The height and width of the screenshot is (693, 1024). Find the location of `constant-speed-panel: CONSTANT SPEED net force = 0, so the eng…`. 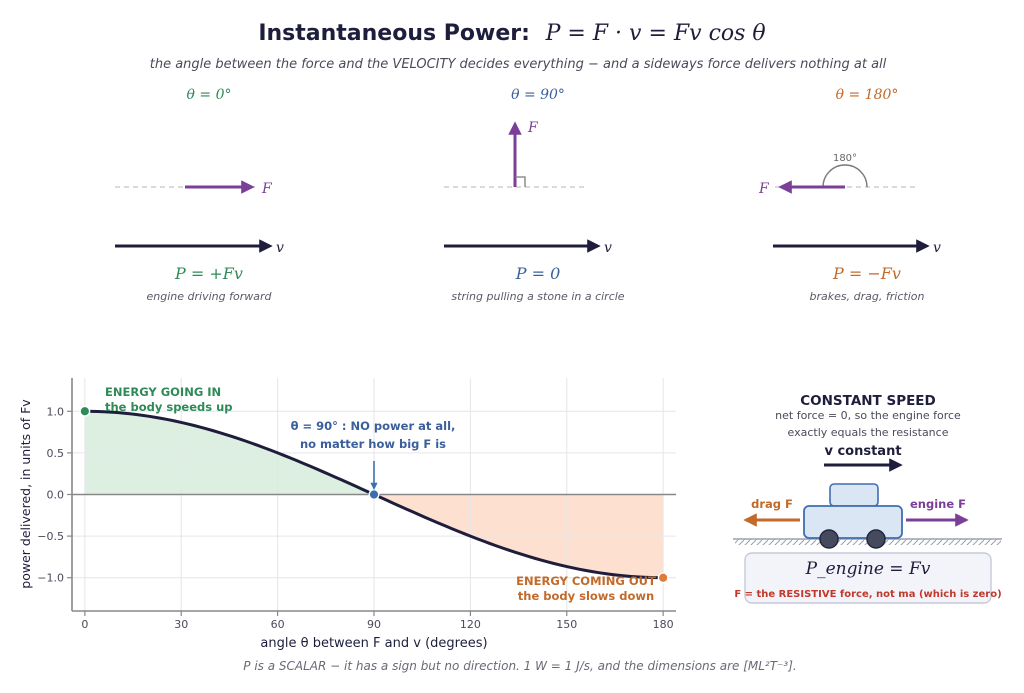

constant-speed-panel: CONSTANT SPEED net force = 0, so the eng… is located at coordinates (867, 498).